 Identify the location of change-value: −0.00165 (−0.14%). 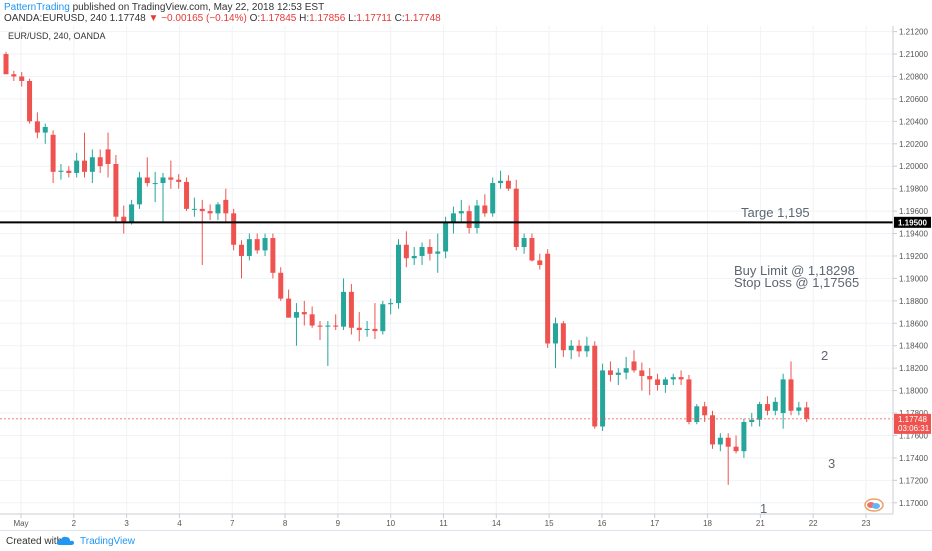
(204, 18).